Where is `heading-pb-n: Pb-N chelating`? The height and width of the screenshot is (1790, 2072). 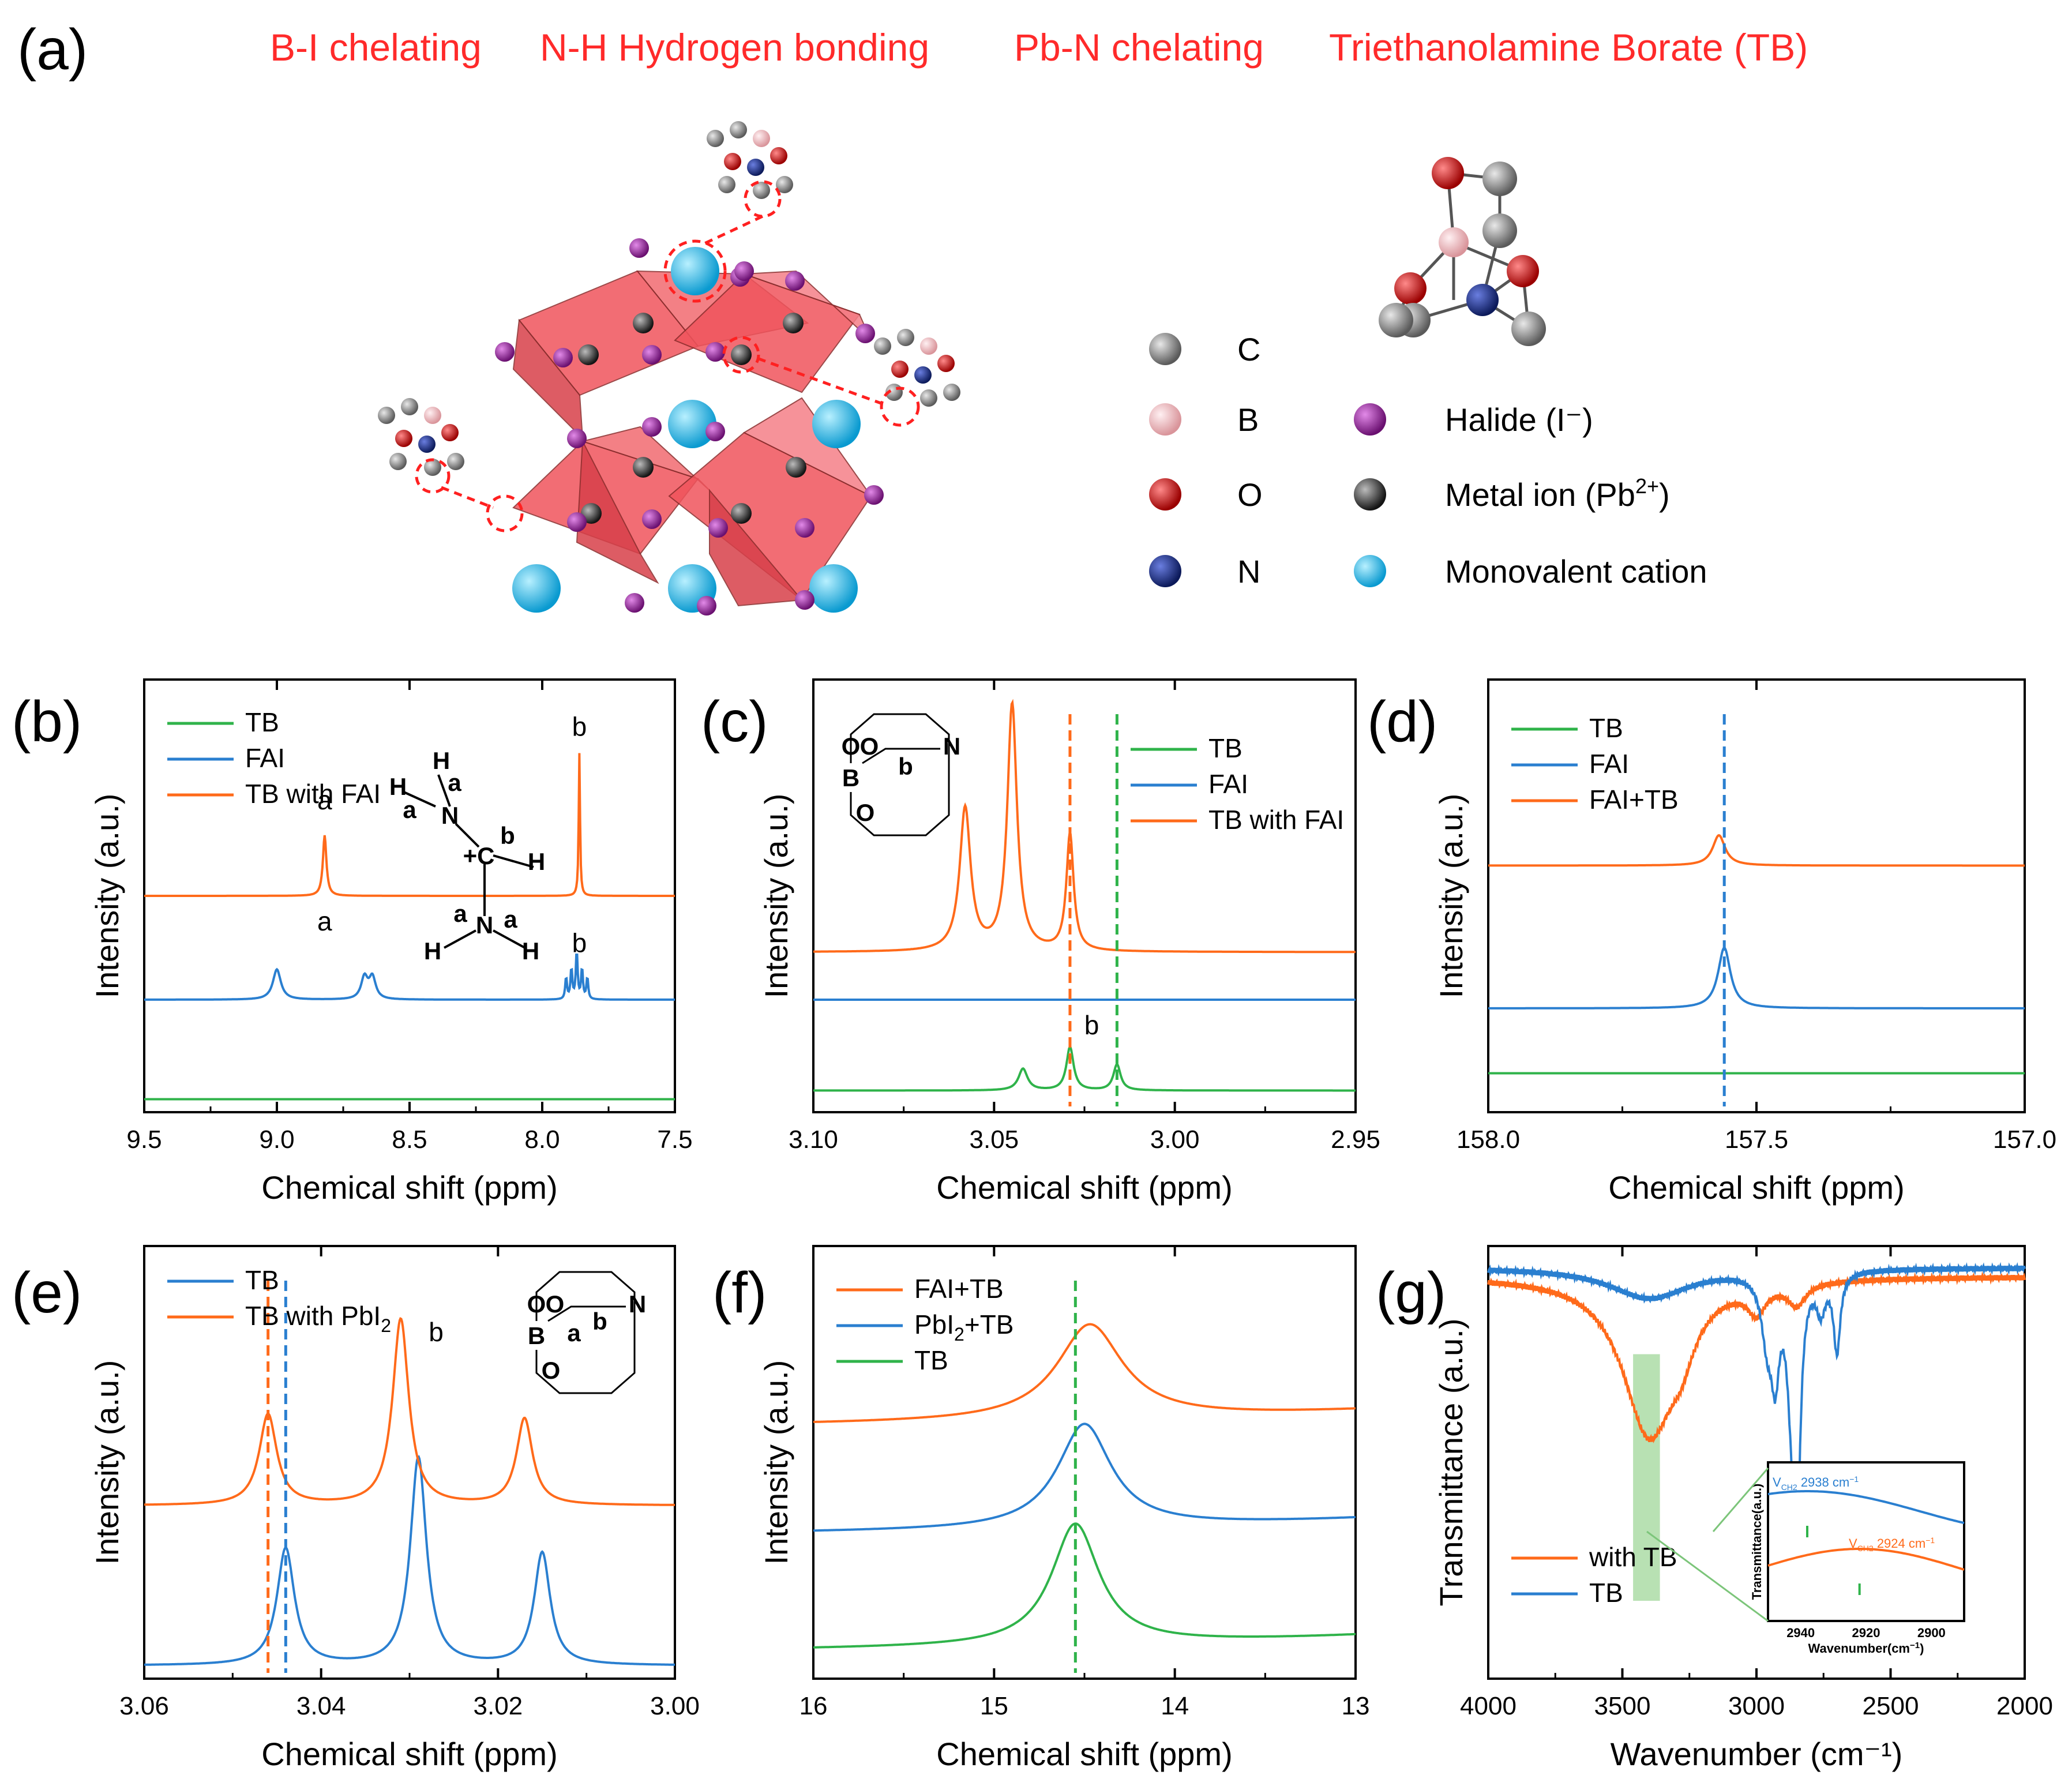 heading-pb-n: Pb-N chelating is located at coordinates (1139, 47).